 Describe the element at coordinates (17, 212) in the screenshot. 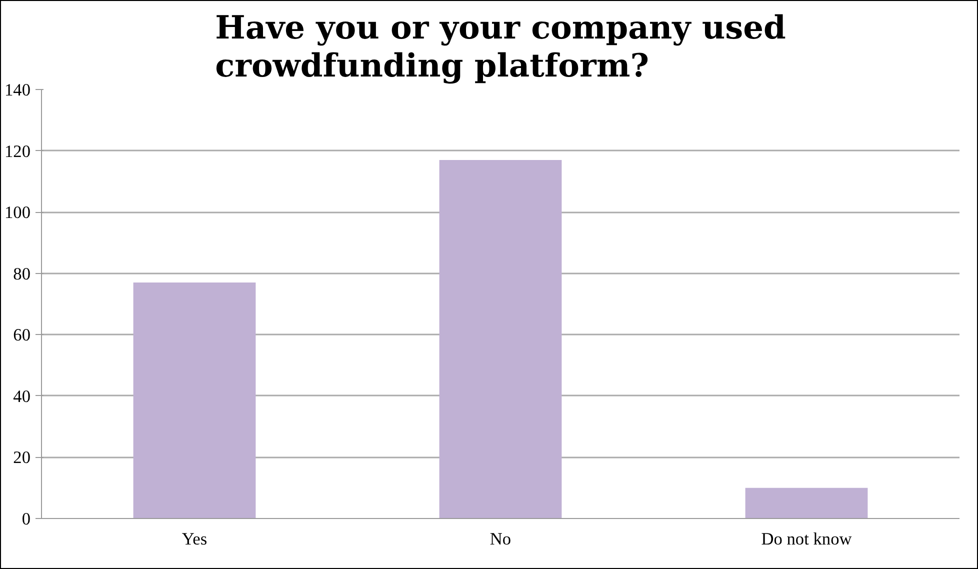

I see `y-tick-label: 100` at that location.